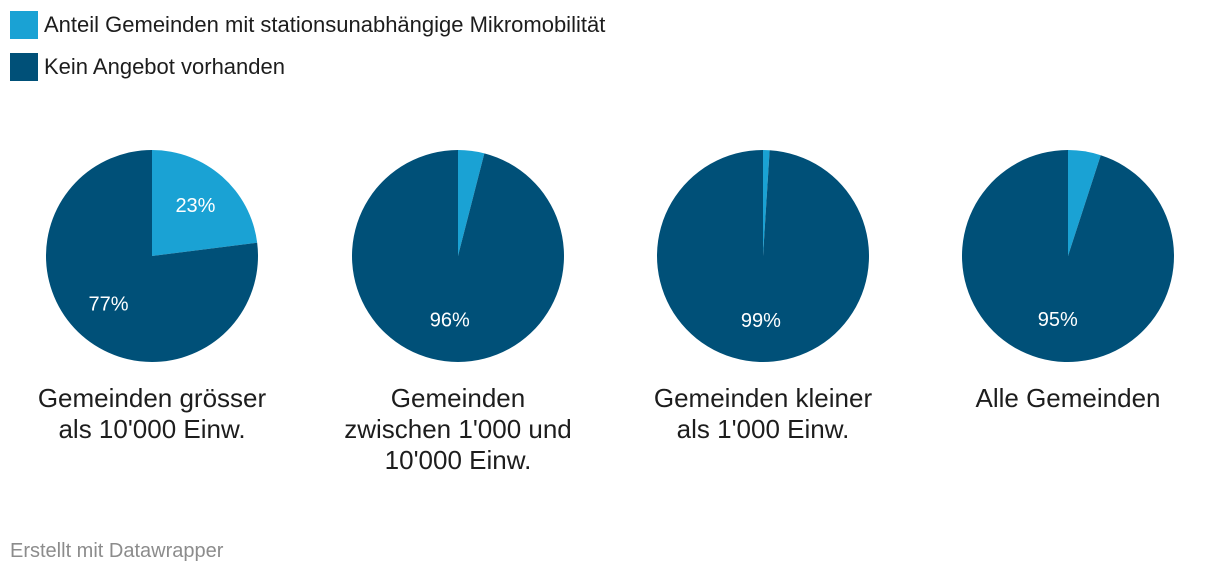 This screenshot has width=1220, height=576. What do you see at coordinates (1068, 398) in the screenshot?
I see `pie-4-title-line-1: Alle Gemeinden` at bounding box center [1068, 398].